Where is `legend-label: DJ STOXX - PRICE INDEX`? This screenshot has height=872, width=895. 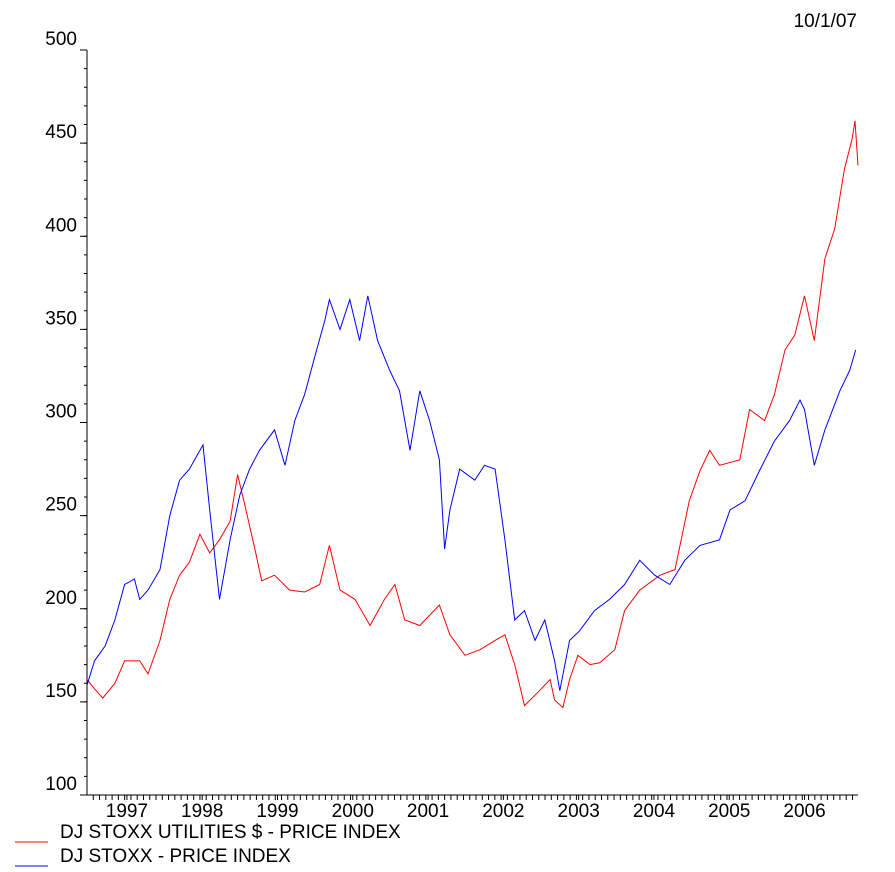
legend-label: DJ STOXX - PRICE INDEX is located at coordinates (175, 856).